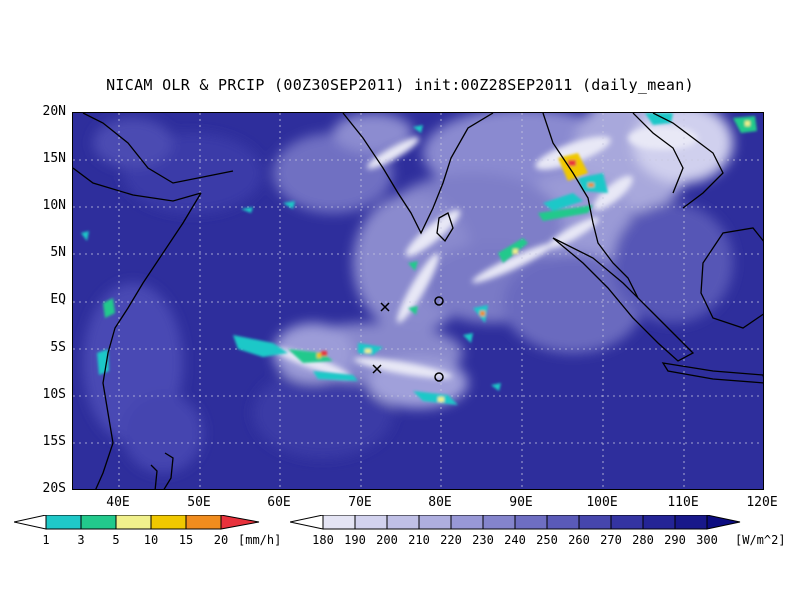  What do you see at coordinates (260, 540) in the screenshot?
I see `precip-unit: [mm/h]` at bounding box center [260, 540].